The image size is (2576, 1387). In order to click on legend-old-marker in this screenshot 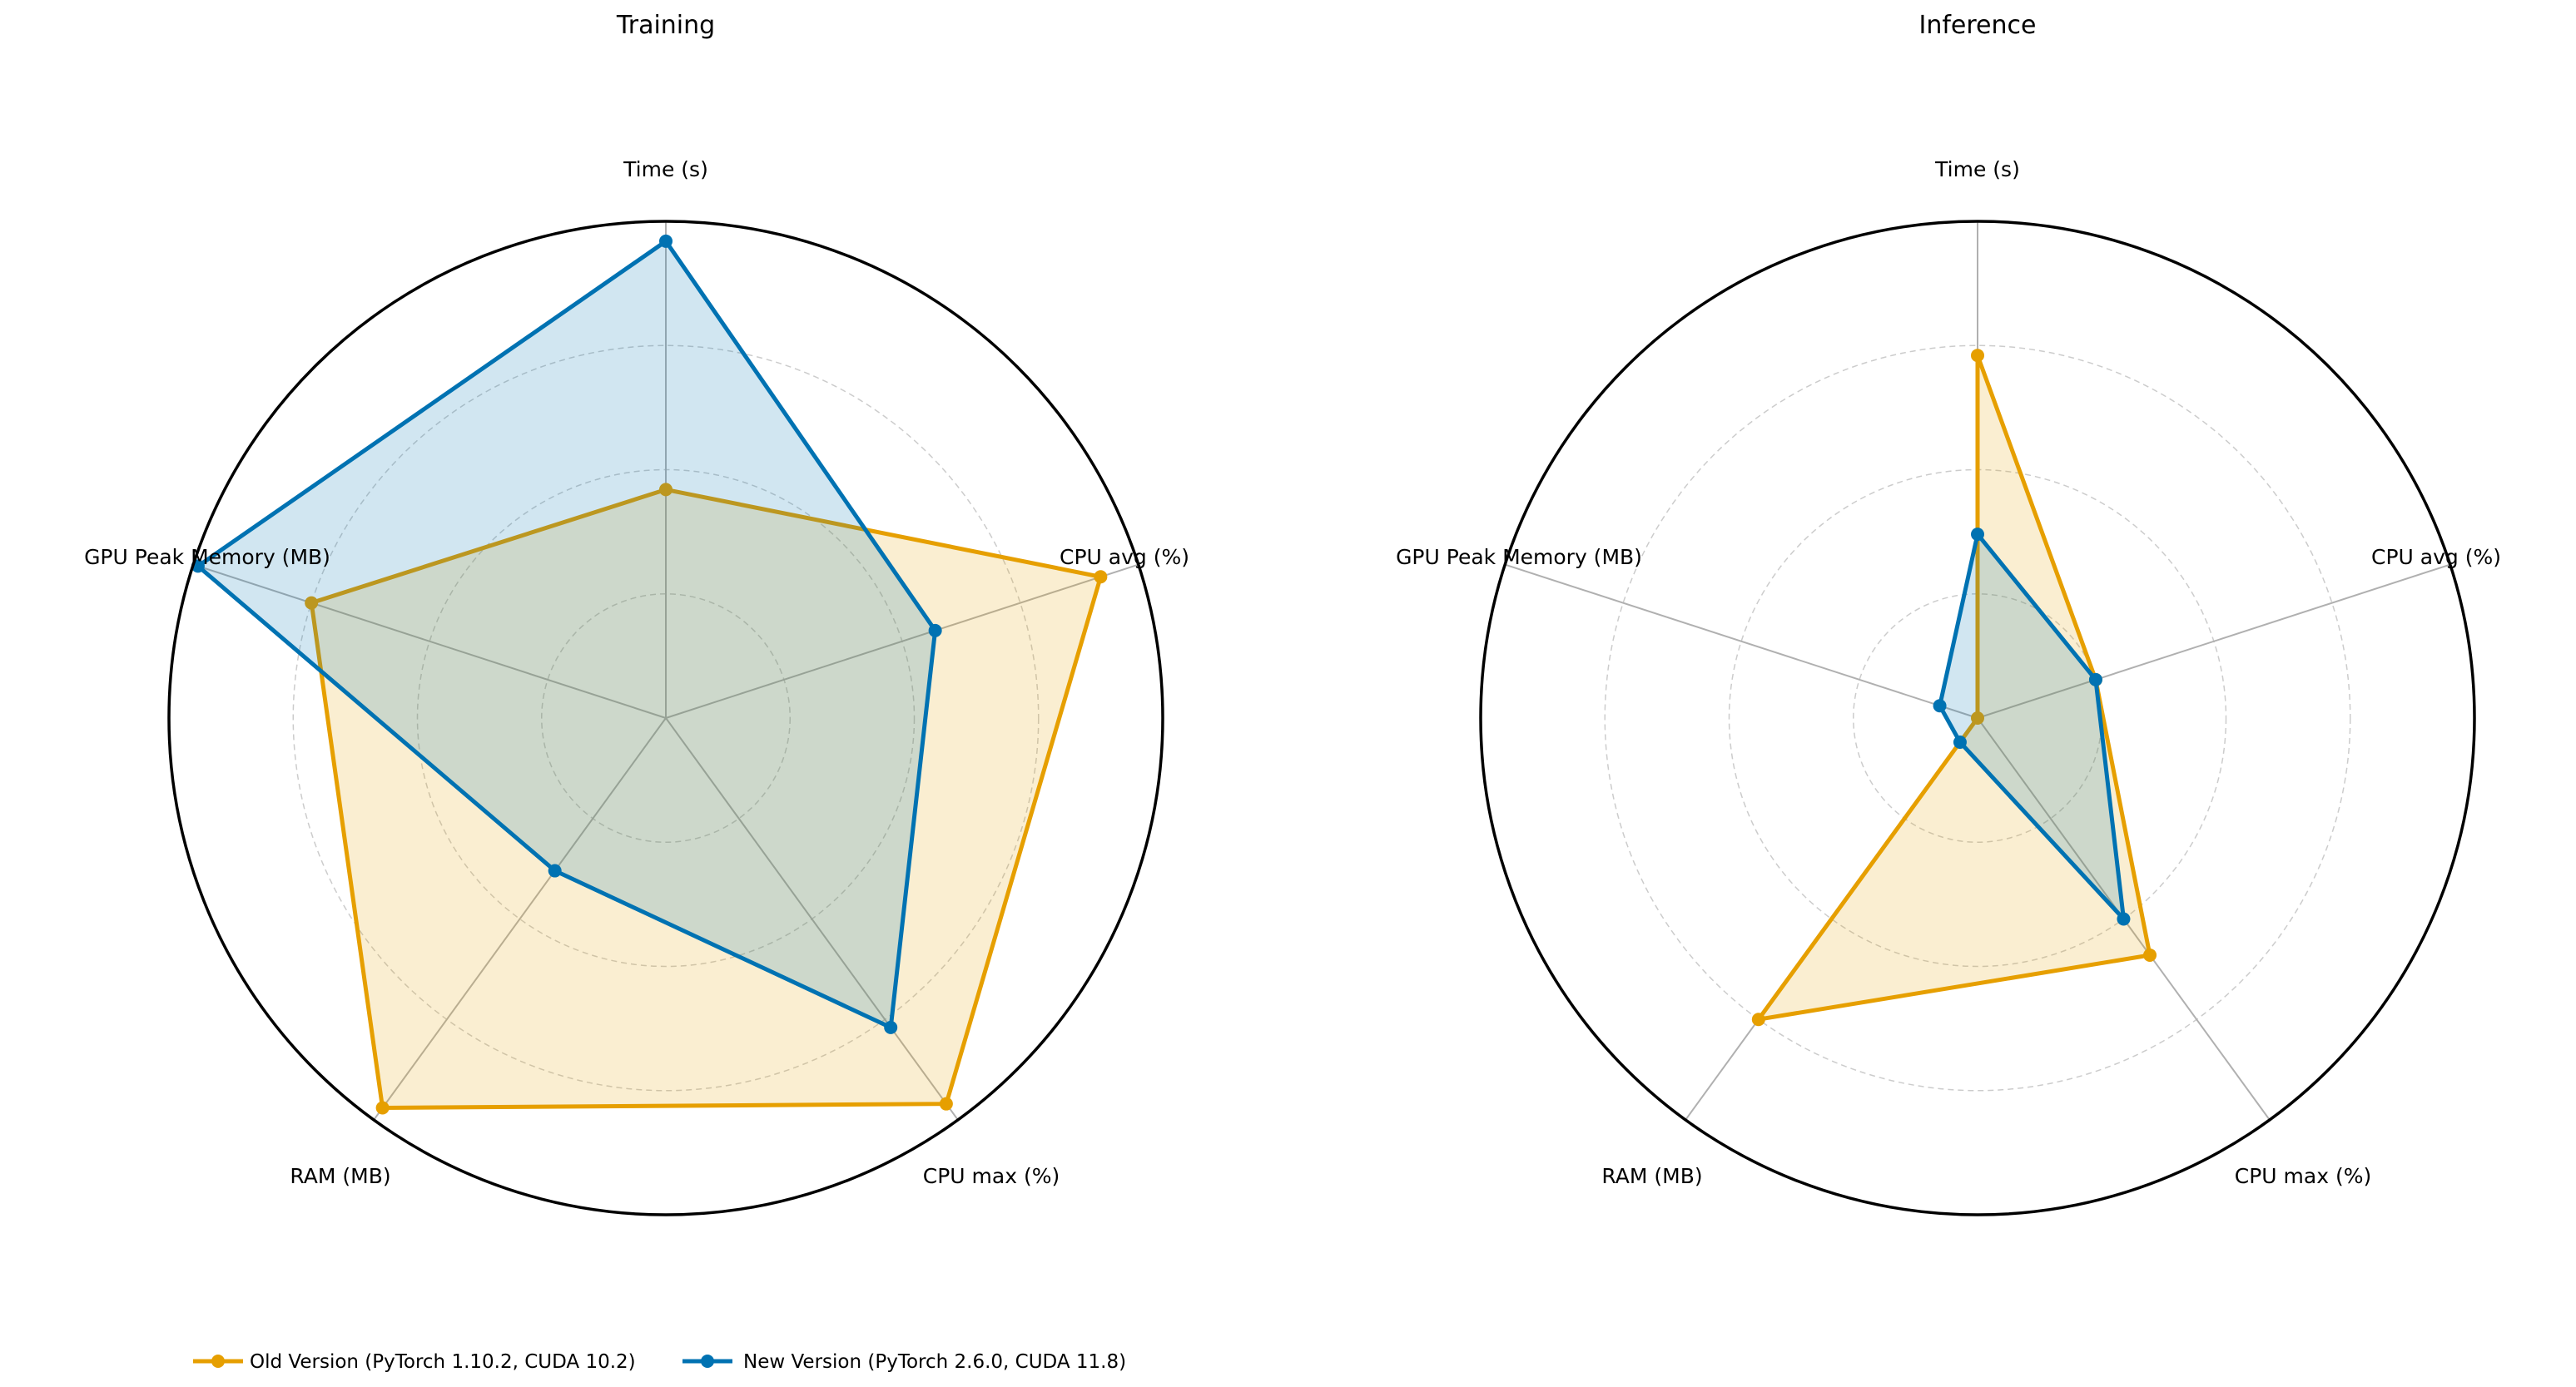, I will do `click(218, 1361)`.